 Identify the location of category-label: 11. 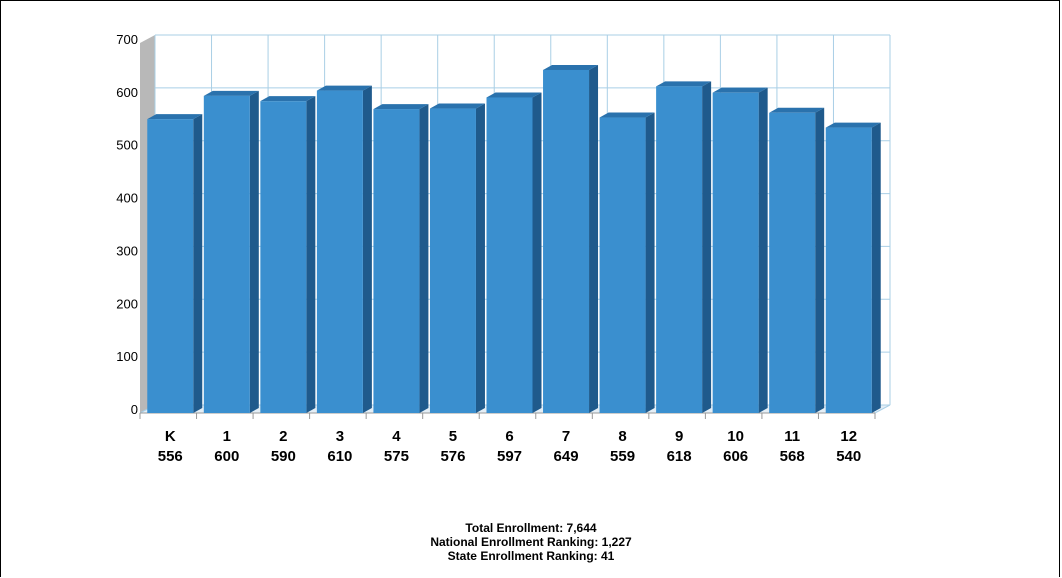
(792, 436).